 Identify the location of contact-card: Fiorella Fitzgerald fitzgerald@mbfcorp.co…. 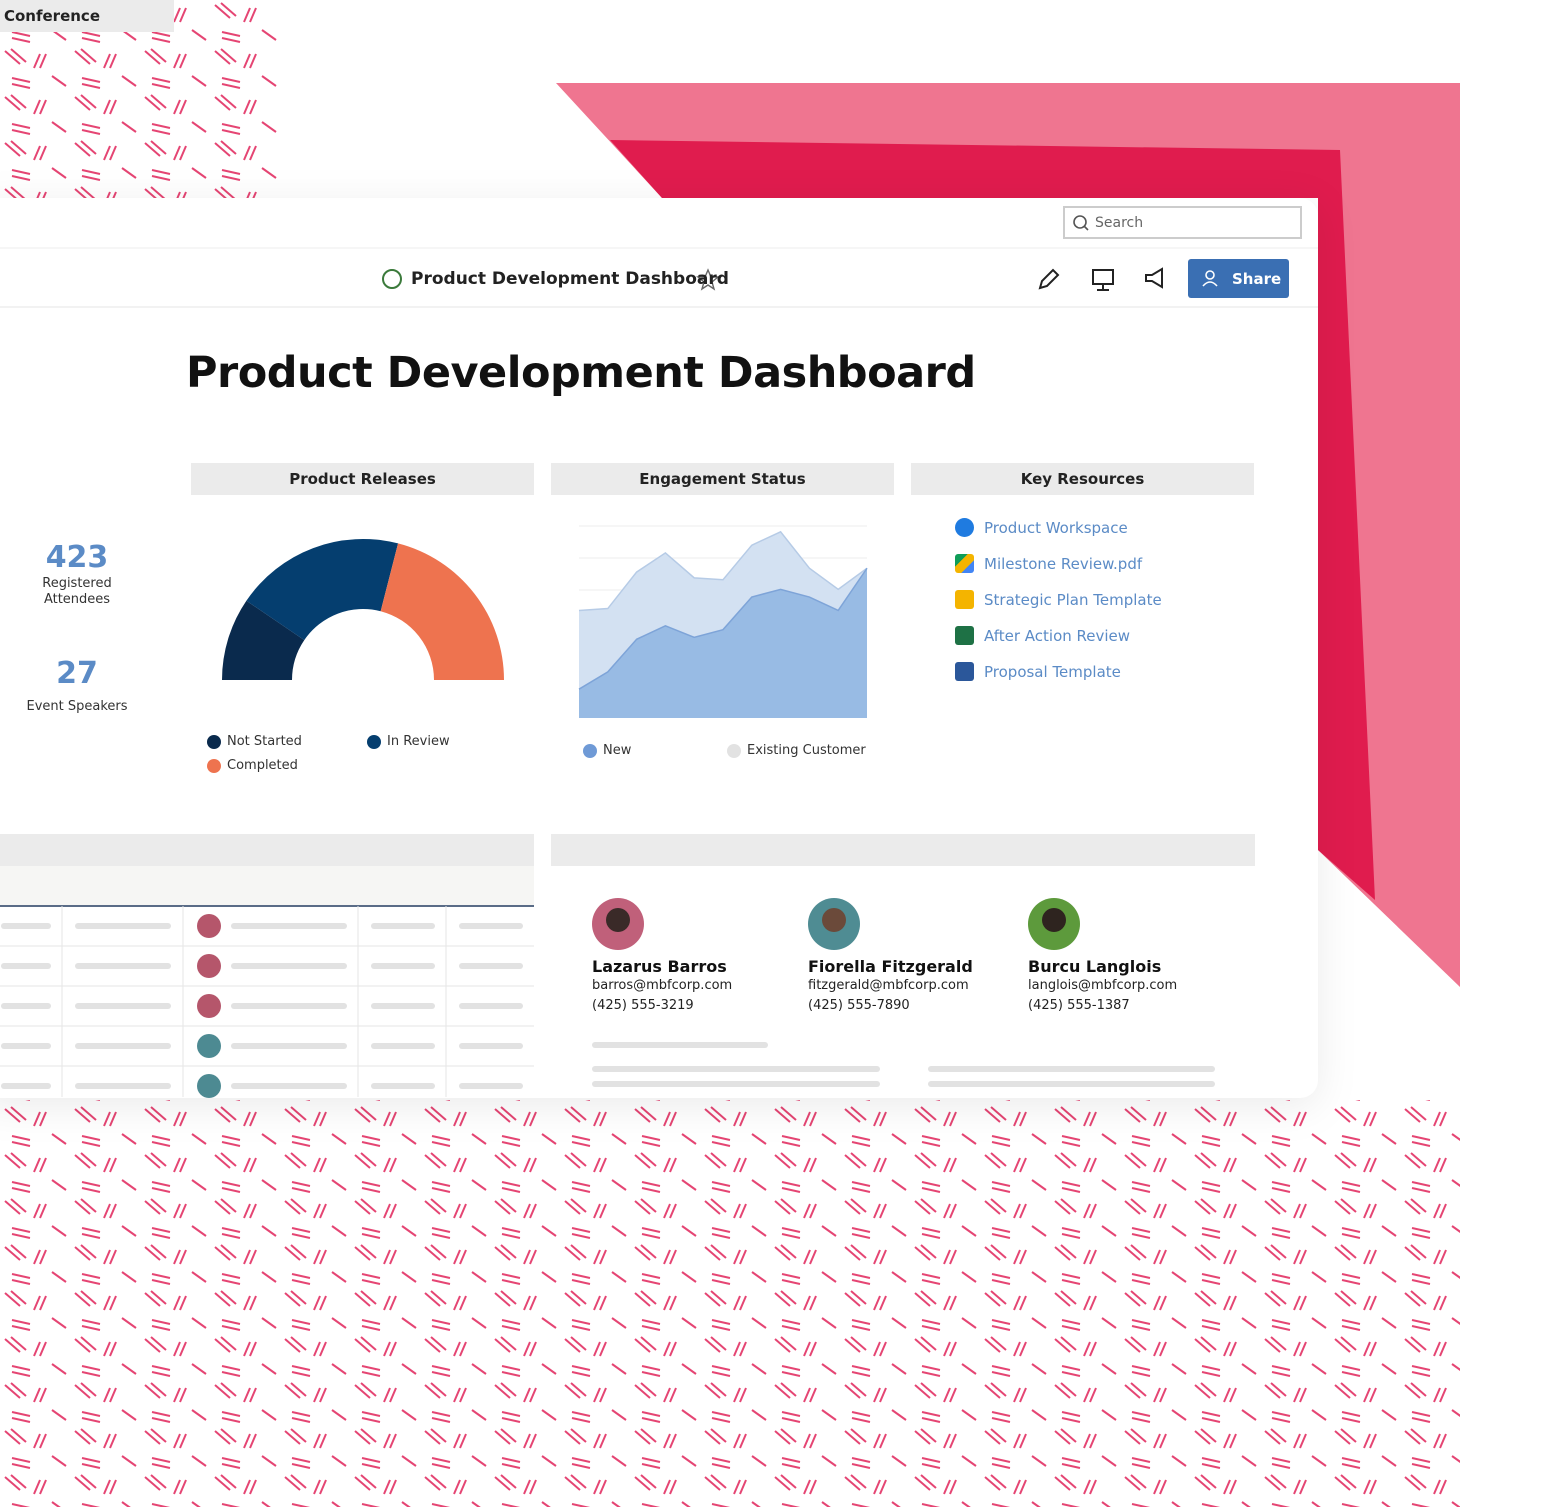
(890, 986).